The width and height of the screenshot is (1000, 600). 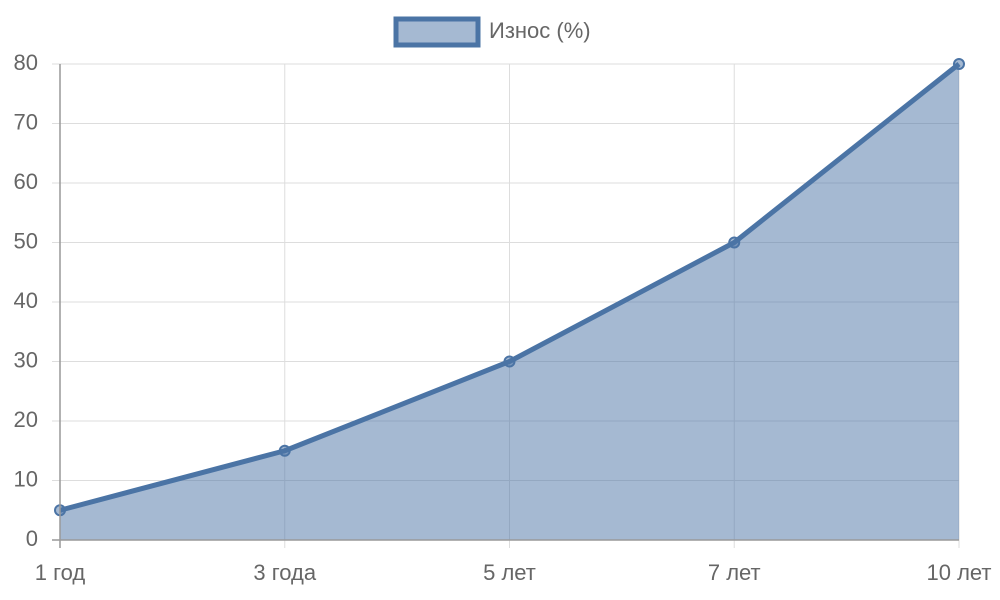 I want to click on y-tick-label: 0, so click(x=32, y=538).